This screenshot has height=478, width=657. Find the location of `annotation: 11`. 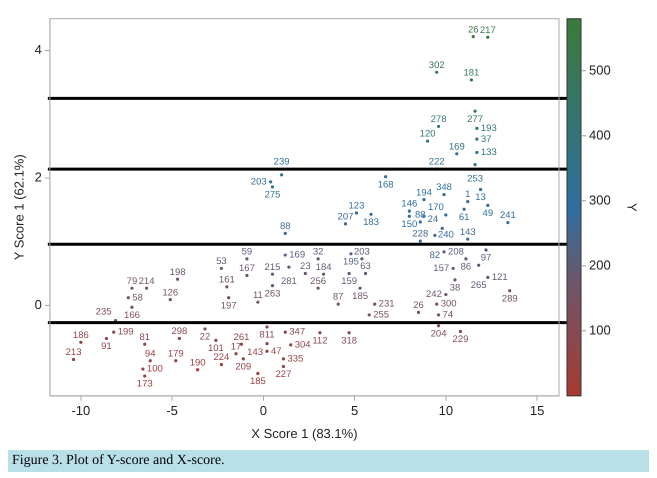

annotation: 11 is located at coordinates (257, 295).